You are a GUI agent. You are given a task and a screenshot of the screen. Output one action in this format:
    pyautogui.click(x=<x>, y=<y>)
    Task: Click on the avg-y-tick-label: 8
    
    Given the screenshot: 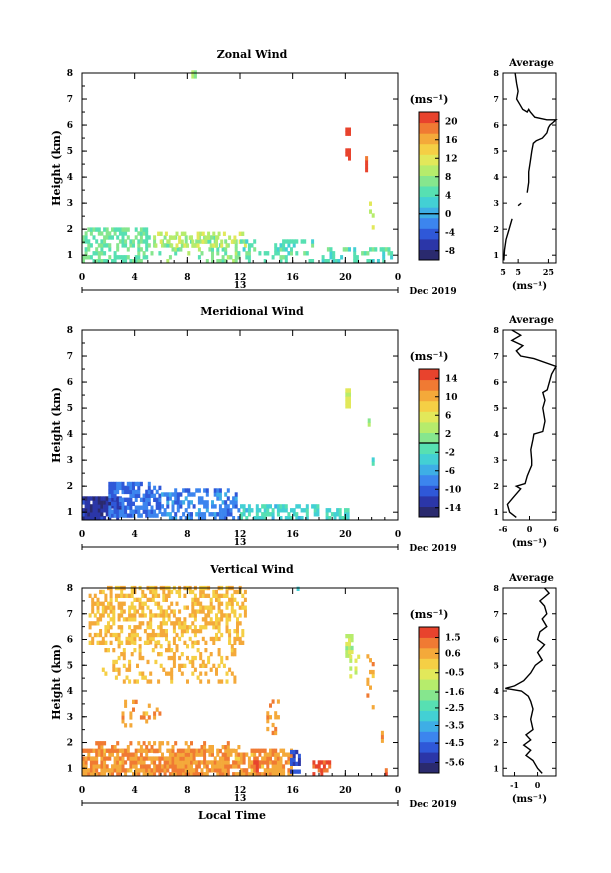 What is the action you would take?
    pyautogui.click(x=496, y=330)
    